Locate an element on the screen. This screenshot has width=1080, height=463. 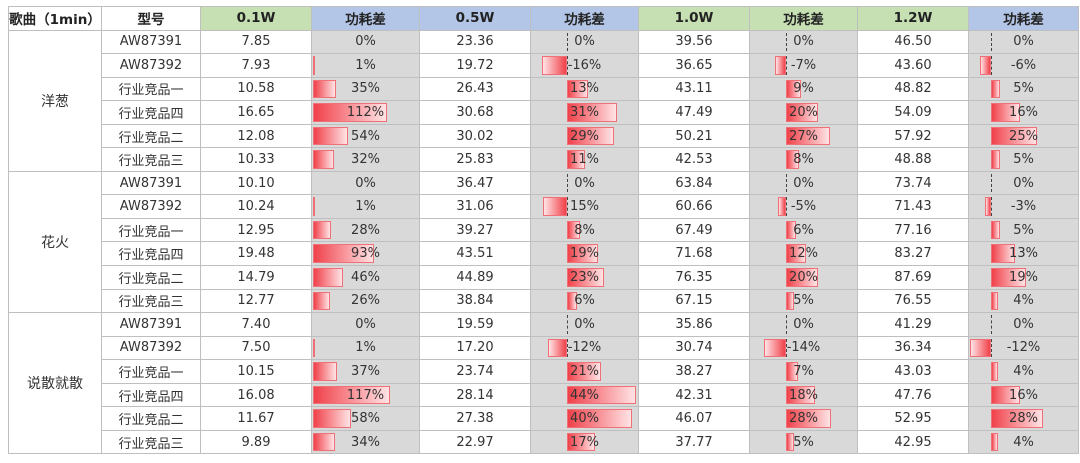
power-value: 67.15 is located at coordinates (694, 301).